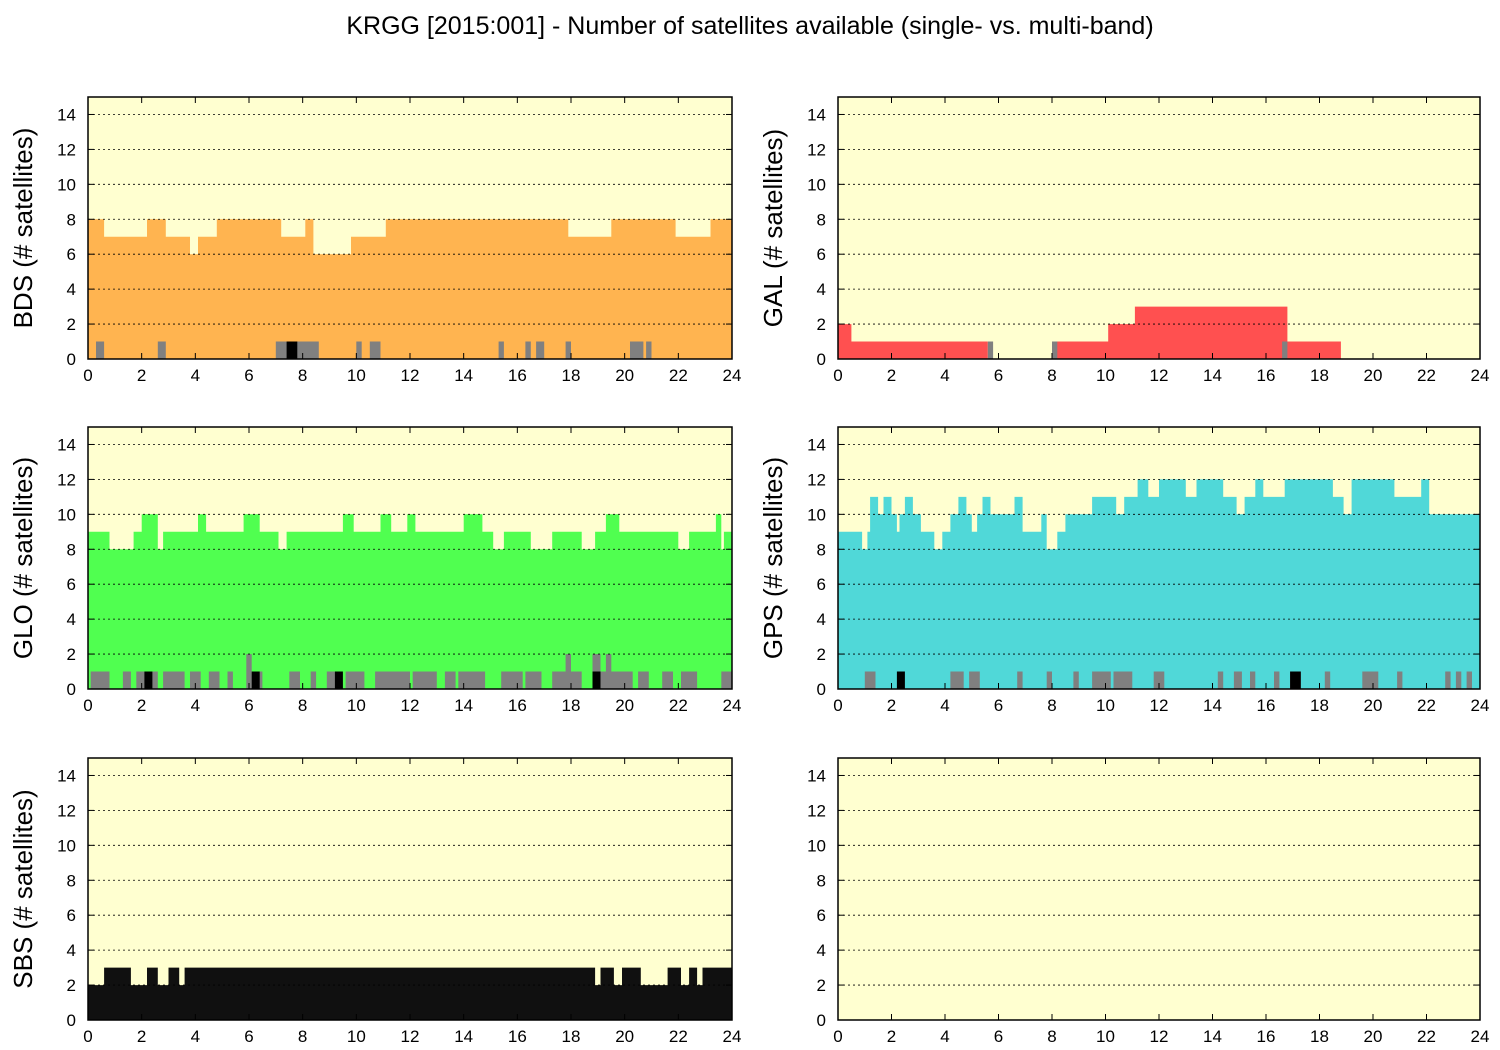 This screenshot has width=1500, height=1050. What do you see at coordinates (773, 558) in the screenshot?
I see `y-axis-label: GPS (# satellites)` at bounding box center [773, 558].